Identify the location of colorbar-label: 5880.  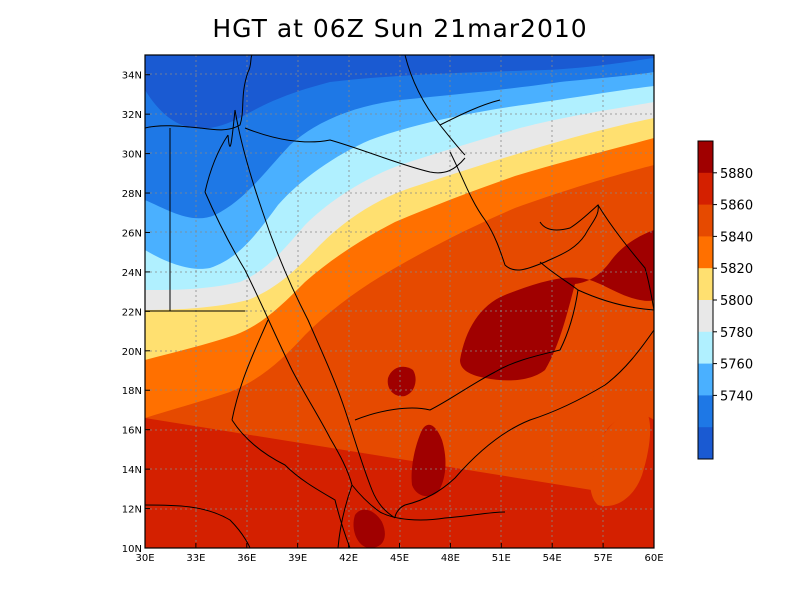
(736, 174).